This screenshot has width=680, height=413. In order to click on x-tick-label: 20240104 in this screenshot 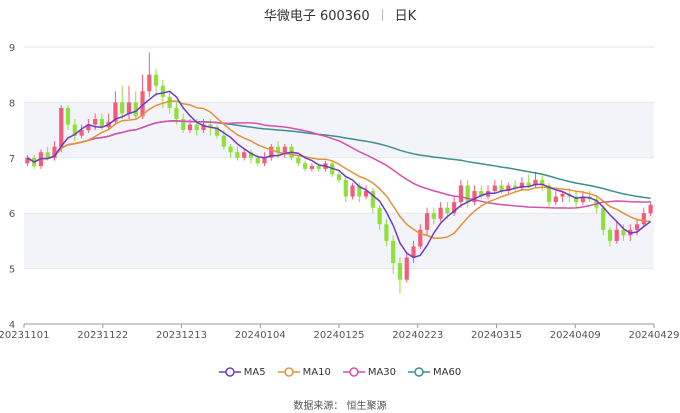, I will do `click(260, 335)`.